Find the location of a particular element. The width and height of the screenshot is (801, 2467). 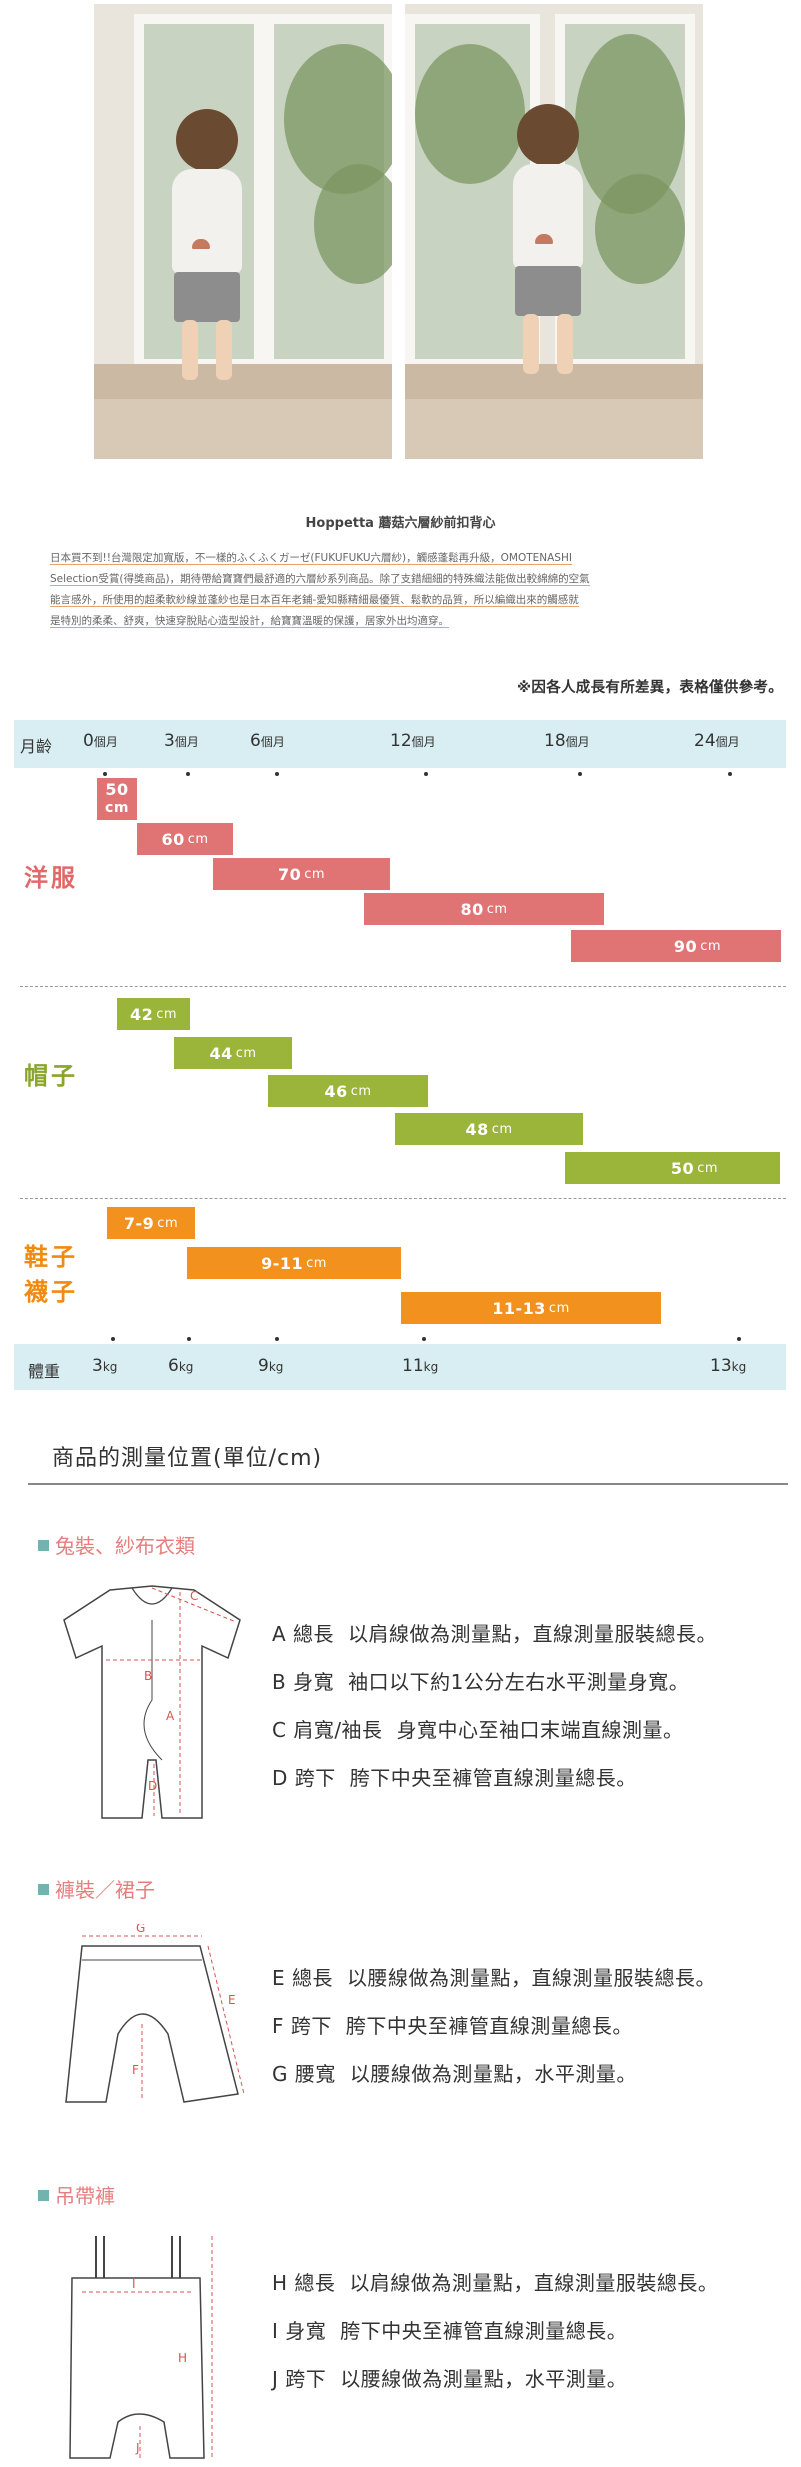

product-title: Hoppetta 蘑菇六層紗前扣背心 is located at coordinates (400, 523).